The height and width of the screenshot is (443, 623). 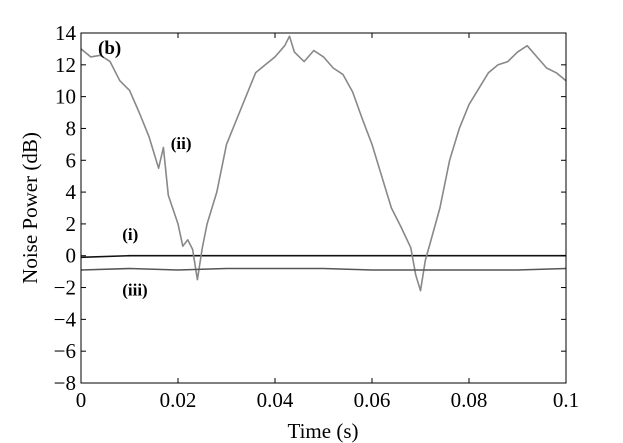 I want to click on annotations: (i) (ii) (iii), so click(x=156, y=216).